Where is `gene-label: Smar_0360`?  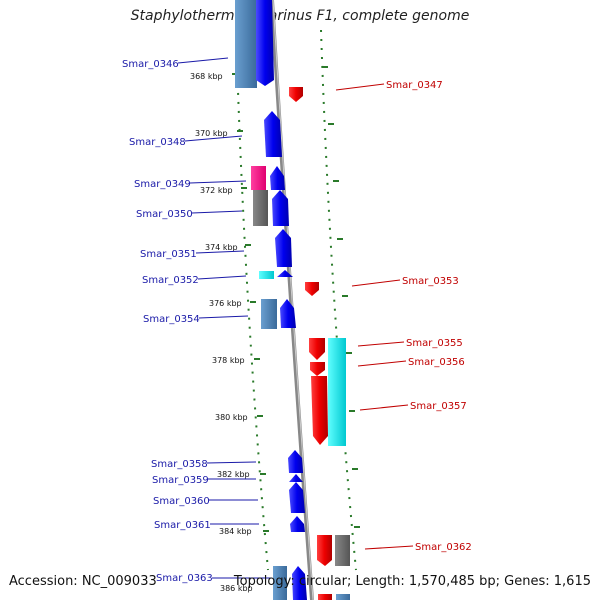
gene-label: Smar_0360 is located at coordinates (181, 501).